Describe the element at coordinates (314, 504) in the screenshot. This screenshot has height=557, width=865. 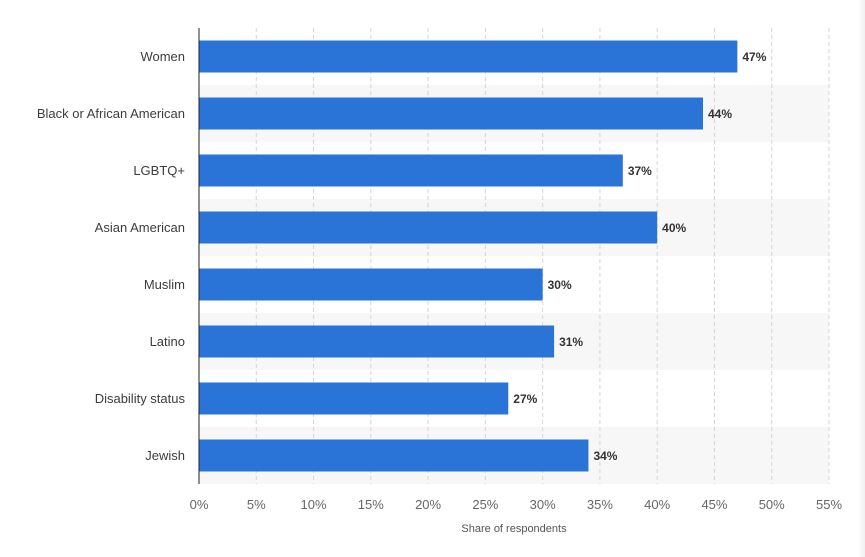
I see `x-tick-label: 10%` at that location.